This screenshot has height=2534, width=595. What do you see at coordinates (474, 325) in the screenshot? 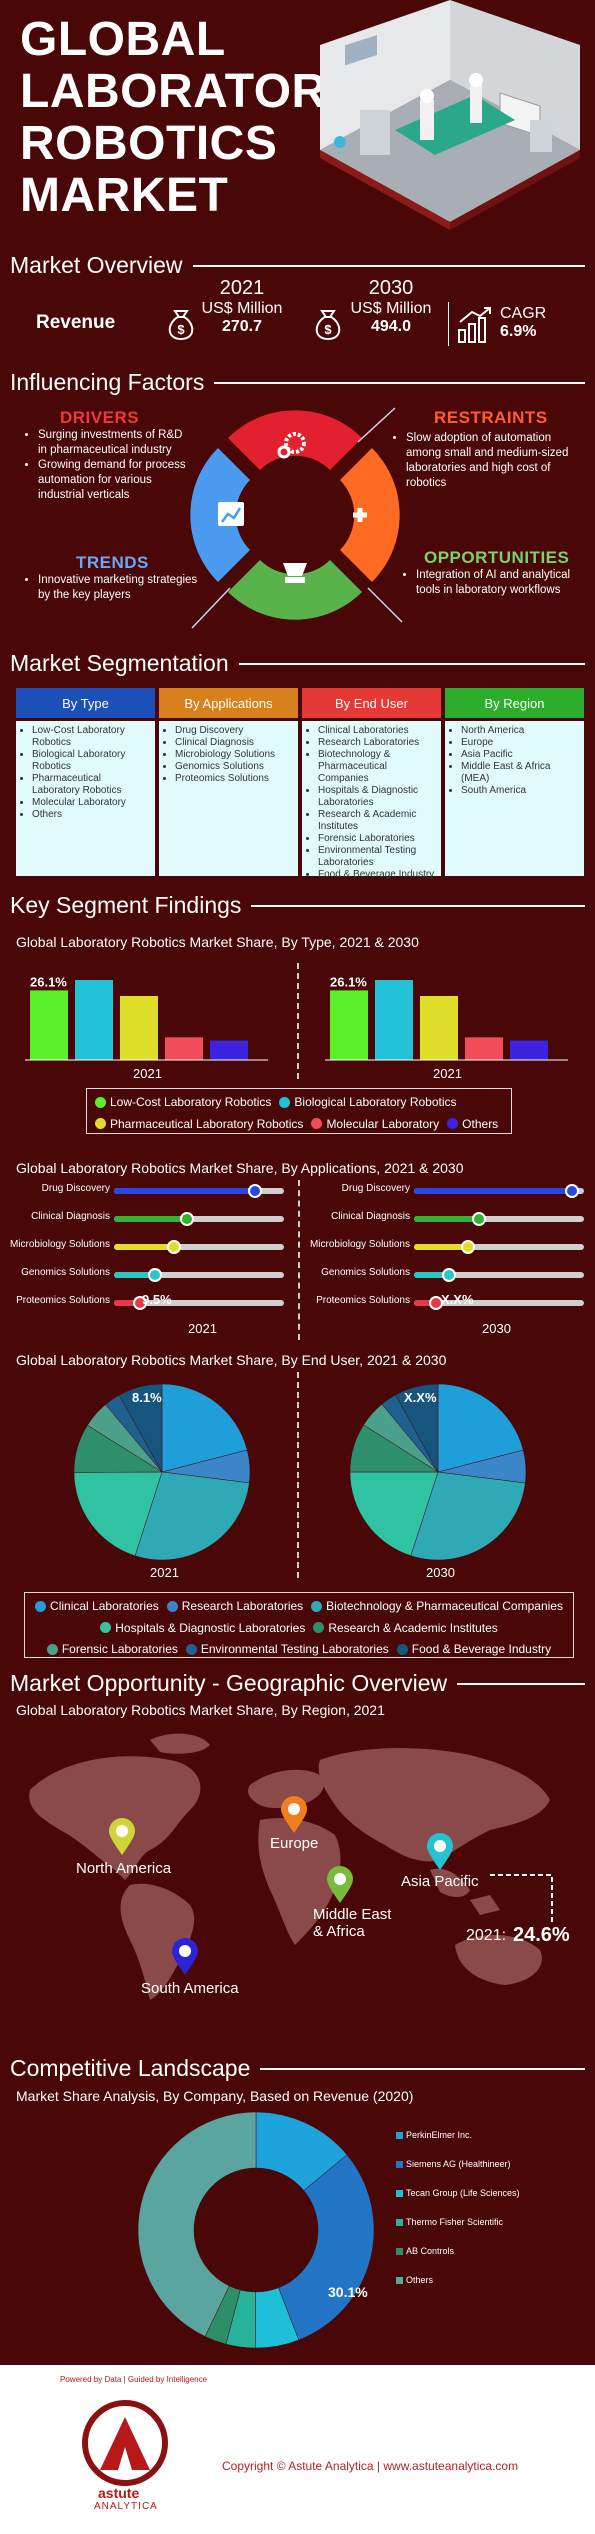
I see `growth-chart-icon` at bounding box center [474, 325].